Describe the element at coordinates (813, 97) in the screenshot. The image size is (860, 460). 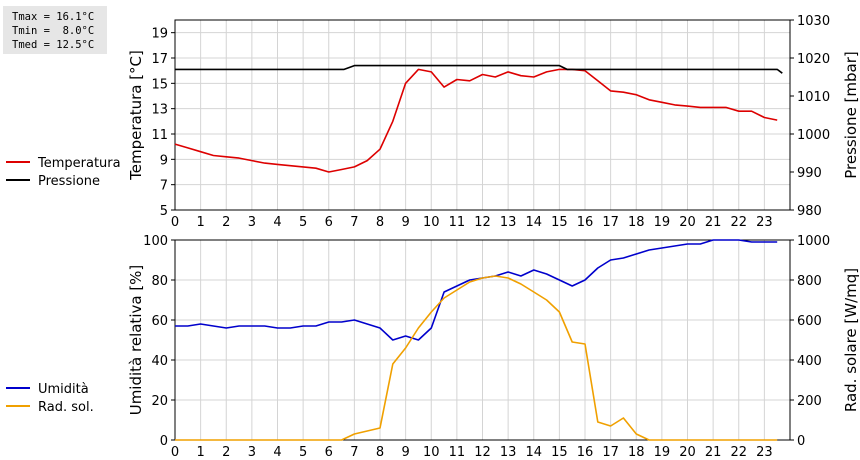
I see `y2-tick-label: 1010` at that location.